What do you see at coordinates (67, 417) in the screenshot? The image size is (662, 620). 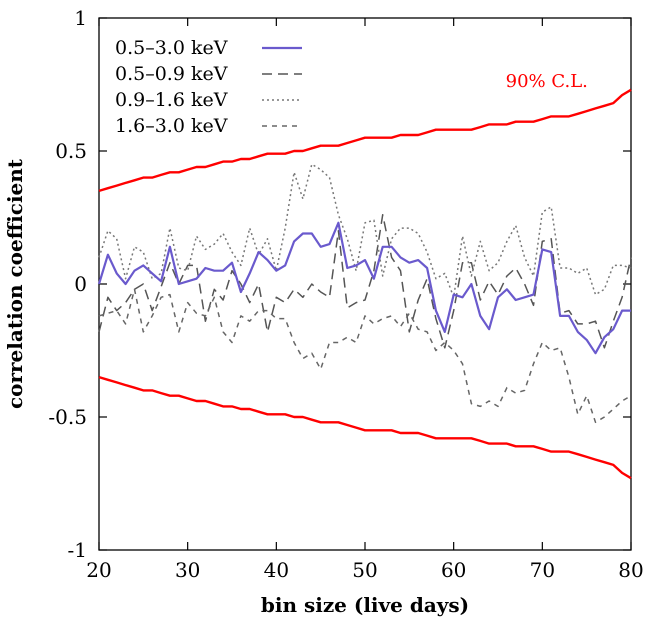 I see `y-tick-label: -0.5` at bounding box center [67, 417].